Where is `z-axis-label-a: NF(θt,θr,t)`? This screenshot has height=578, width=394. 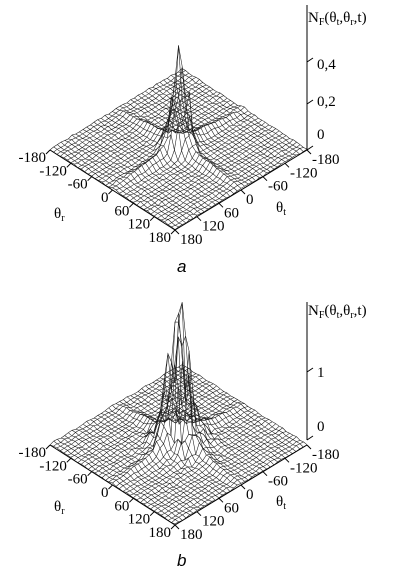 z-axis-label-a: NF(θt,θr,t) is located at coordinates (337, 19).